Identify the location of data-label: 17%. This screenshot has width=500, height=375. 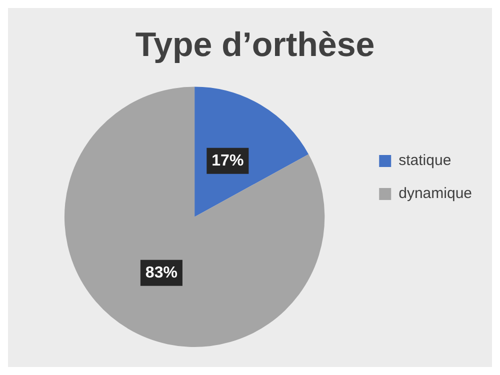
(228, 161).